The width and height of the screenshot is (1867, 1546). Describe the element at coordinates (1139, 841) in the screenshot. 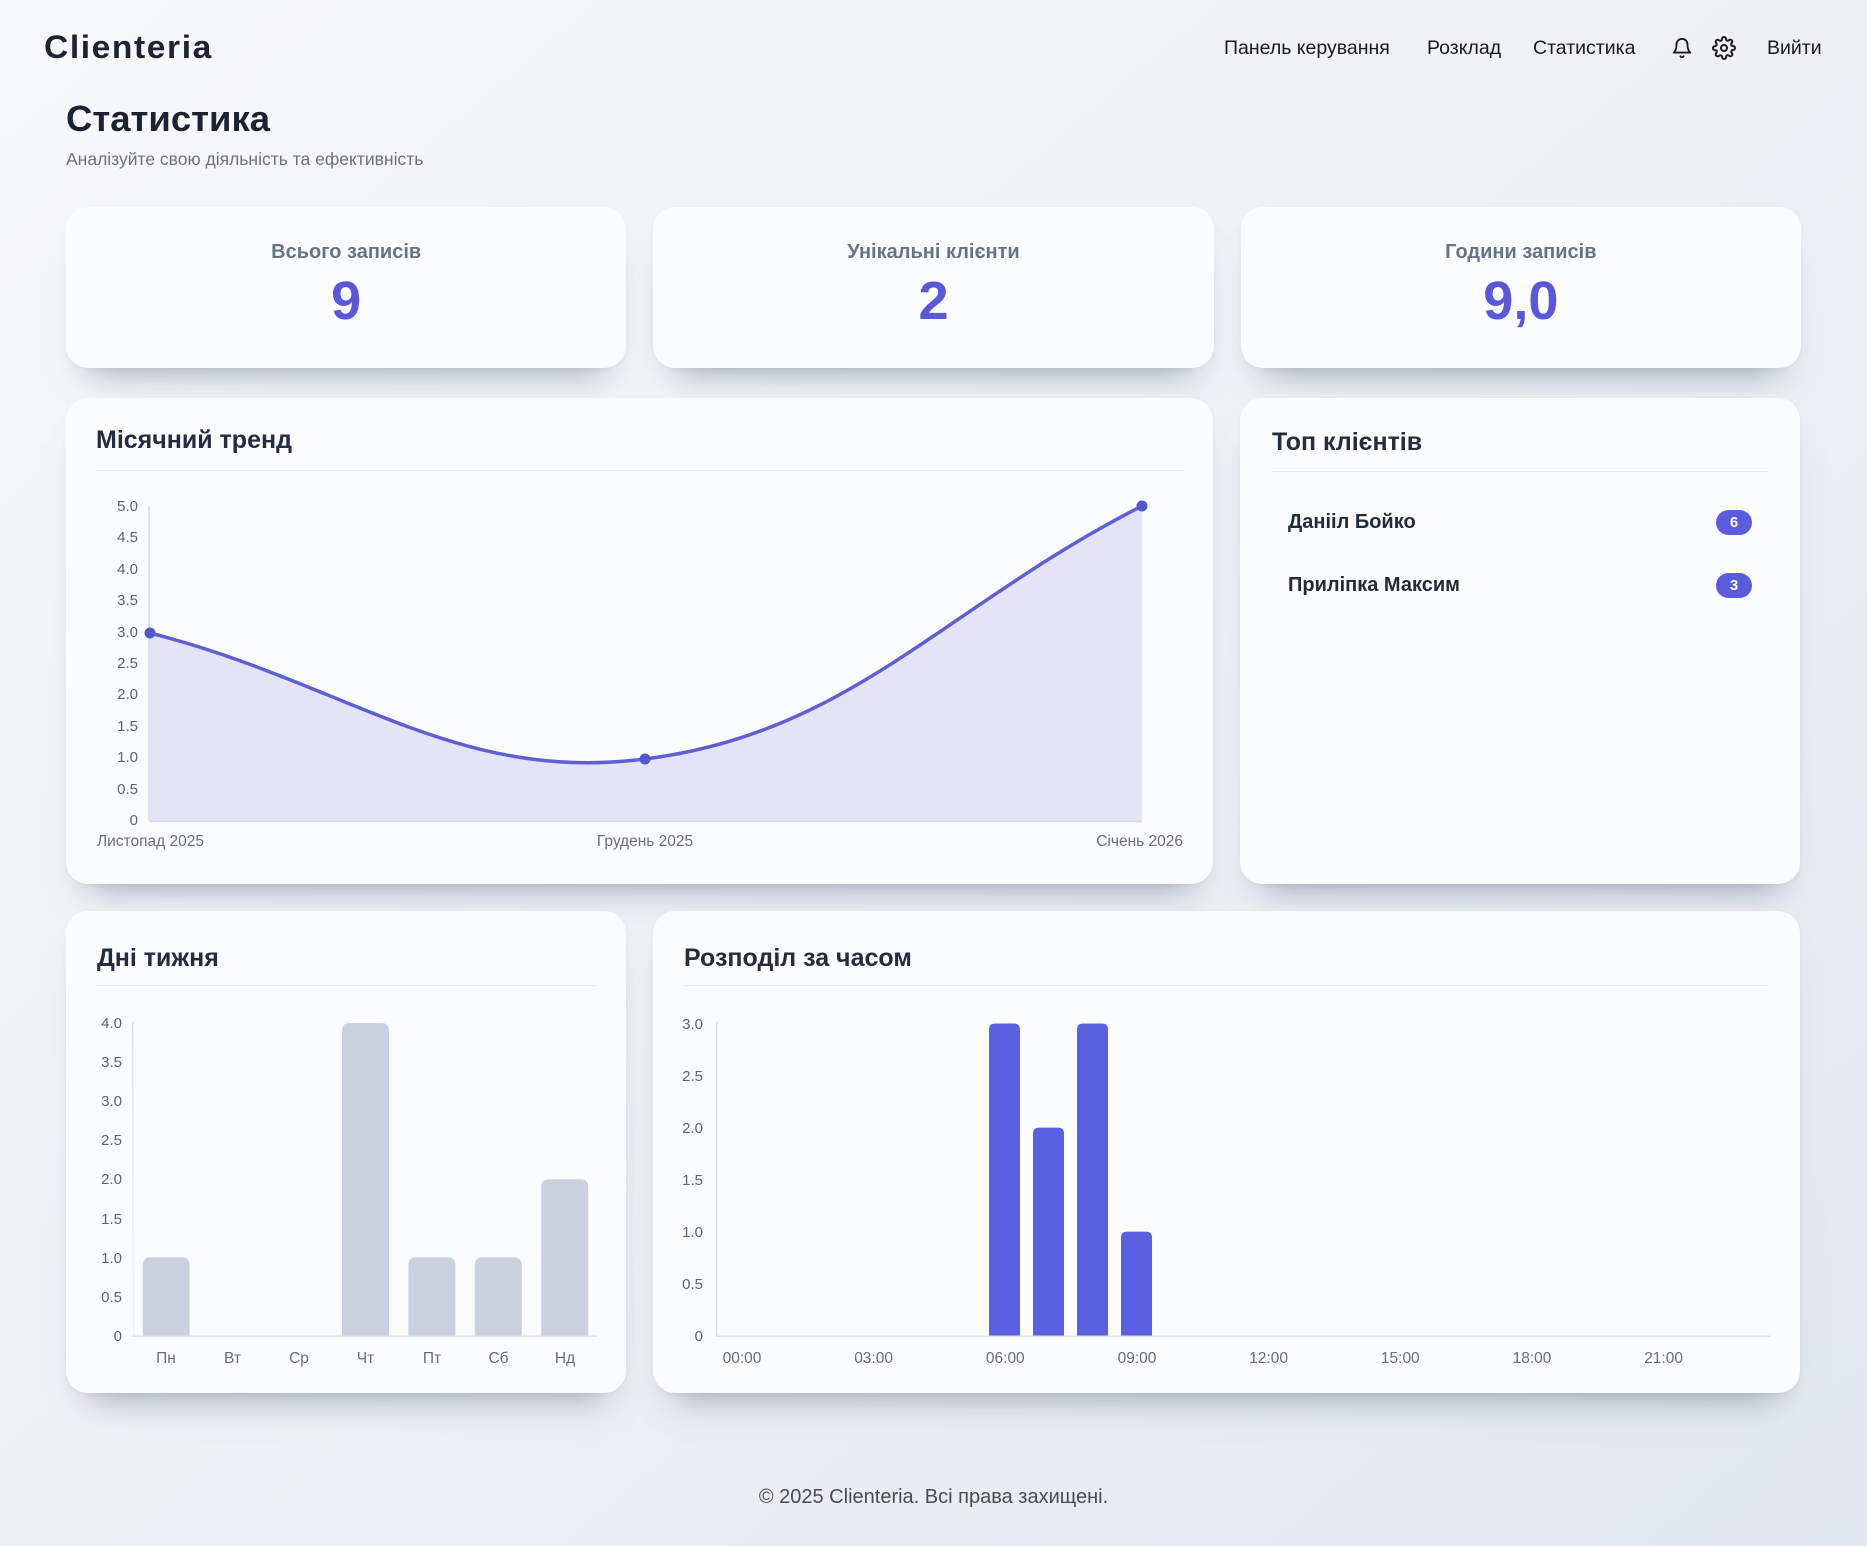

I see `svg-text: Січень 2026` at that location.